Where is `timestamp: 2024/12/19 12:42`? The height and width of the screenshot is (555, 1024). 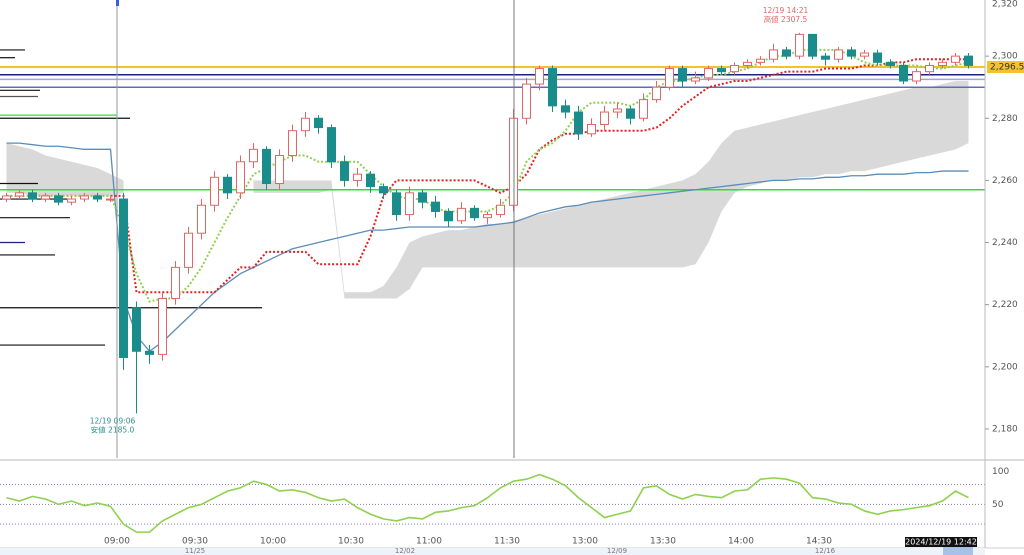 timestamp: 2024/12/19 12:42 is located at coordinates (941, 542).